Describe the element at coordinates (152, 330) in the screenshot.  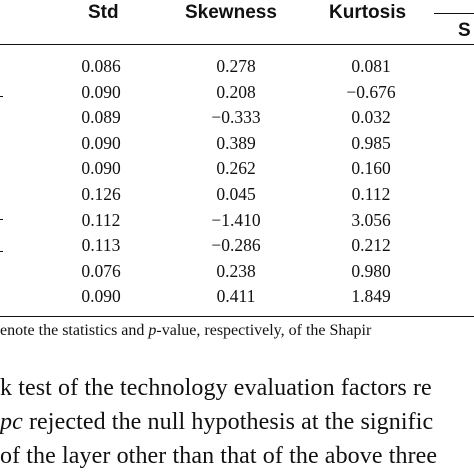
I see `footnote-p-italic: p` at that location.